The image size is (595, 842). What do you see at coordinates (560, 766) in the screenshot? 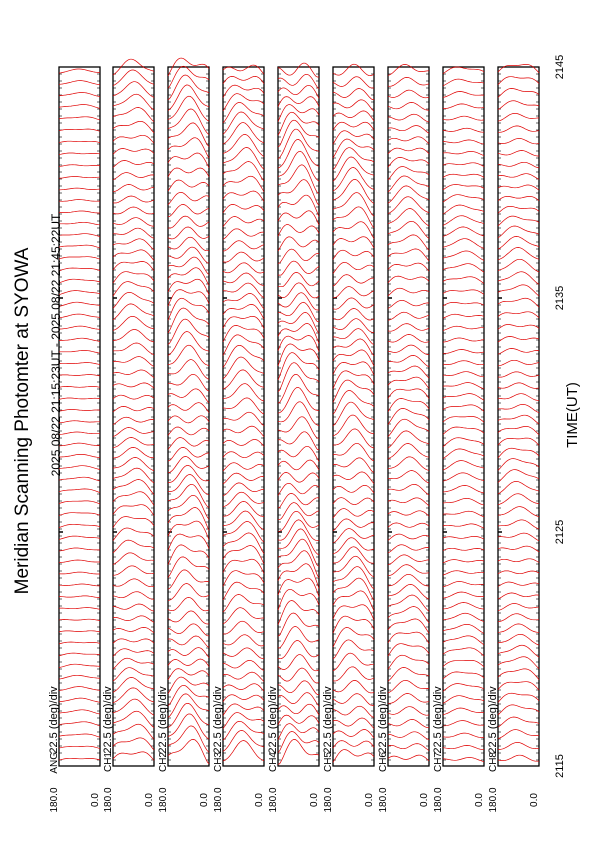
I see `x-tick-label: 2115` at bounding box center [560, 766].